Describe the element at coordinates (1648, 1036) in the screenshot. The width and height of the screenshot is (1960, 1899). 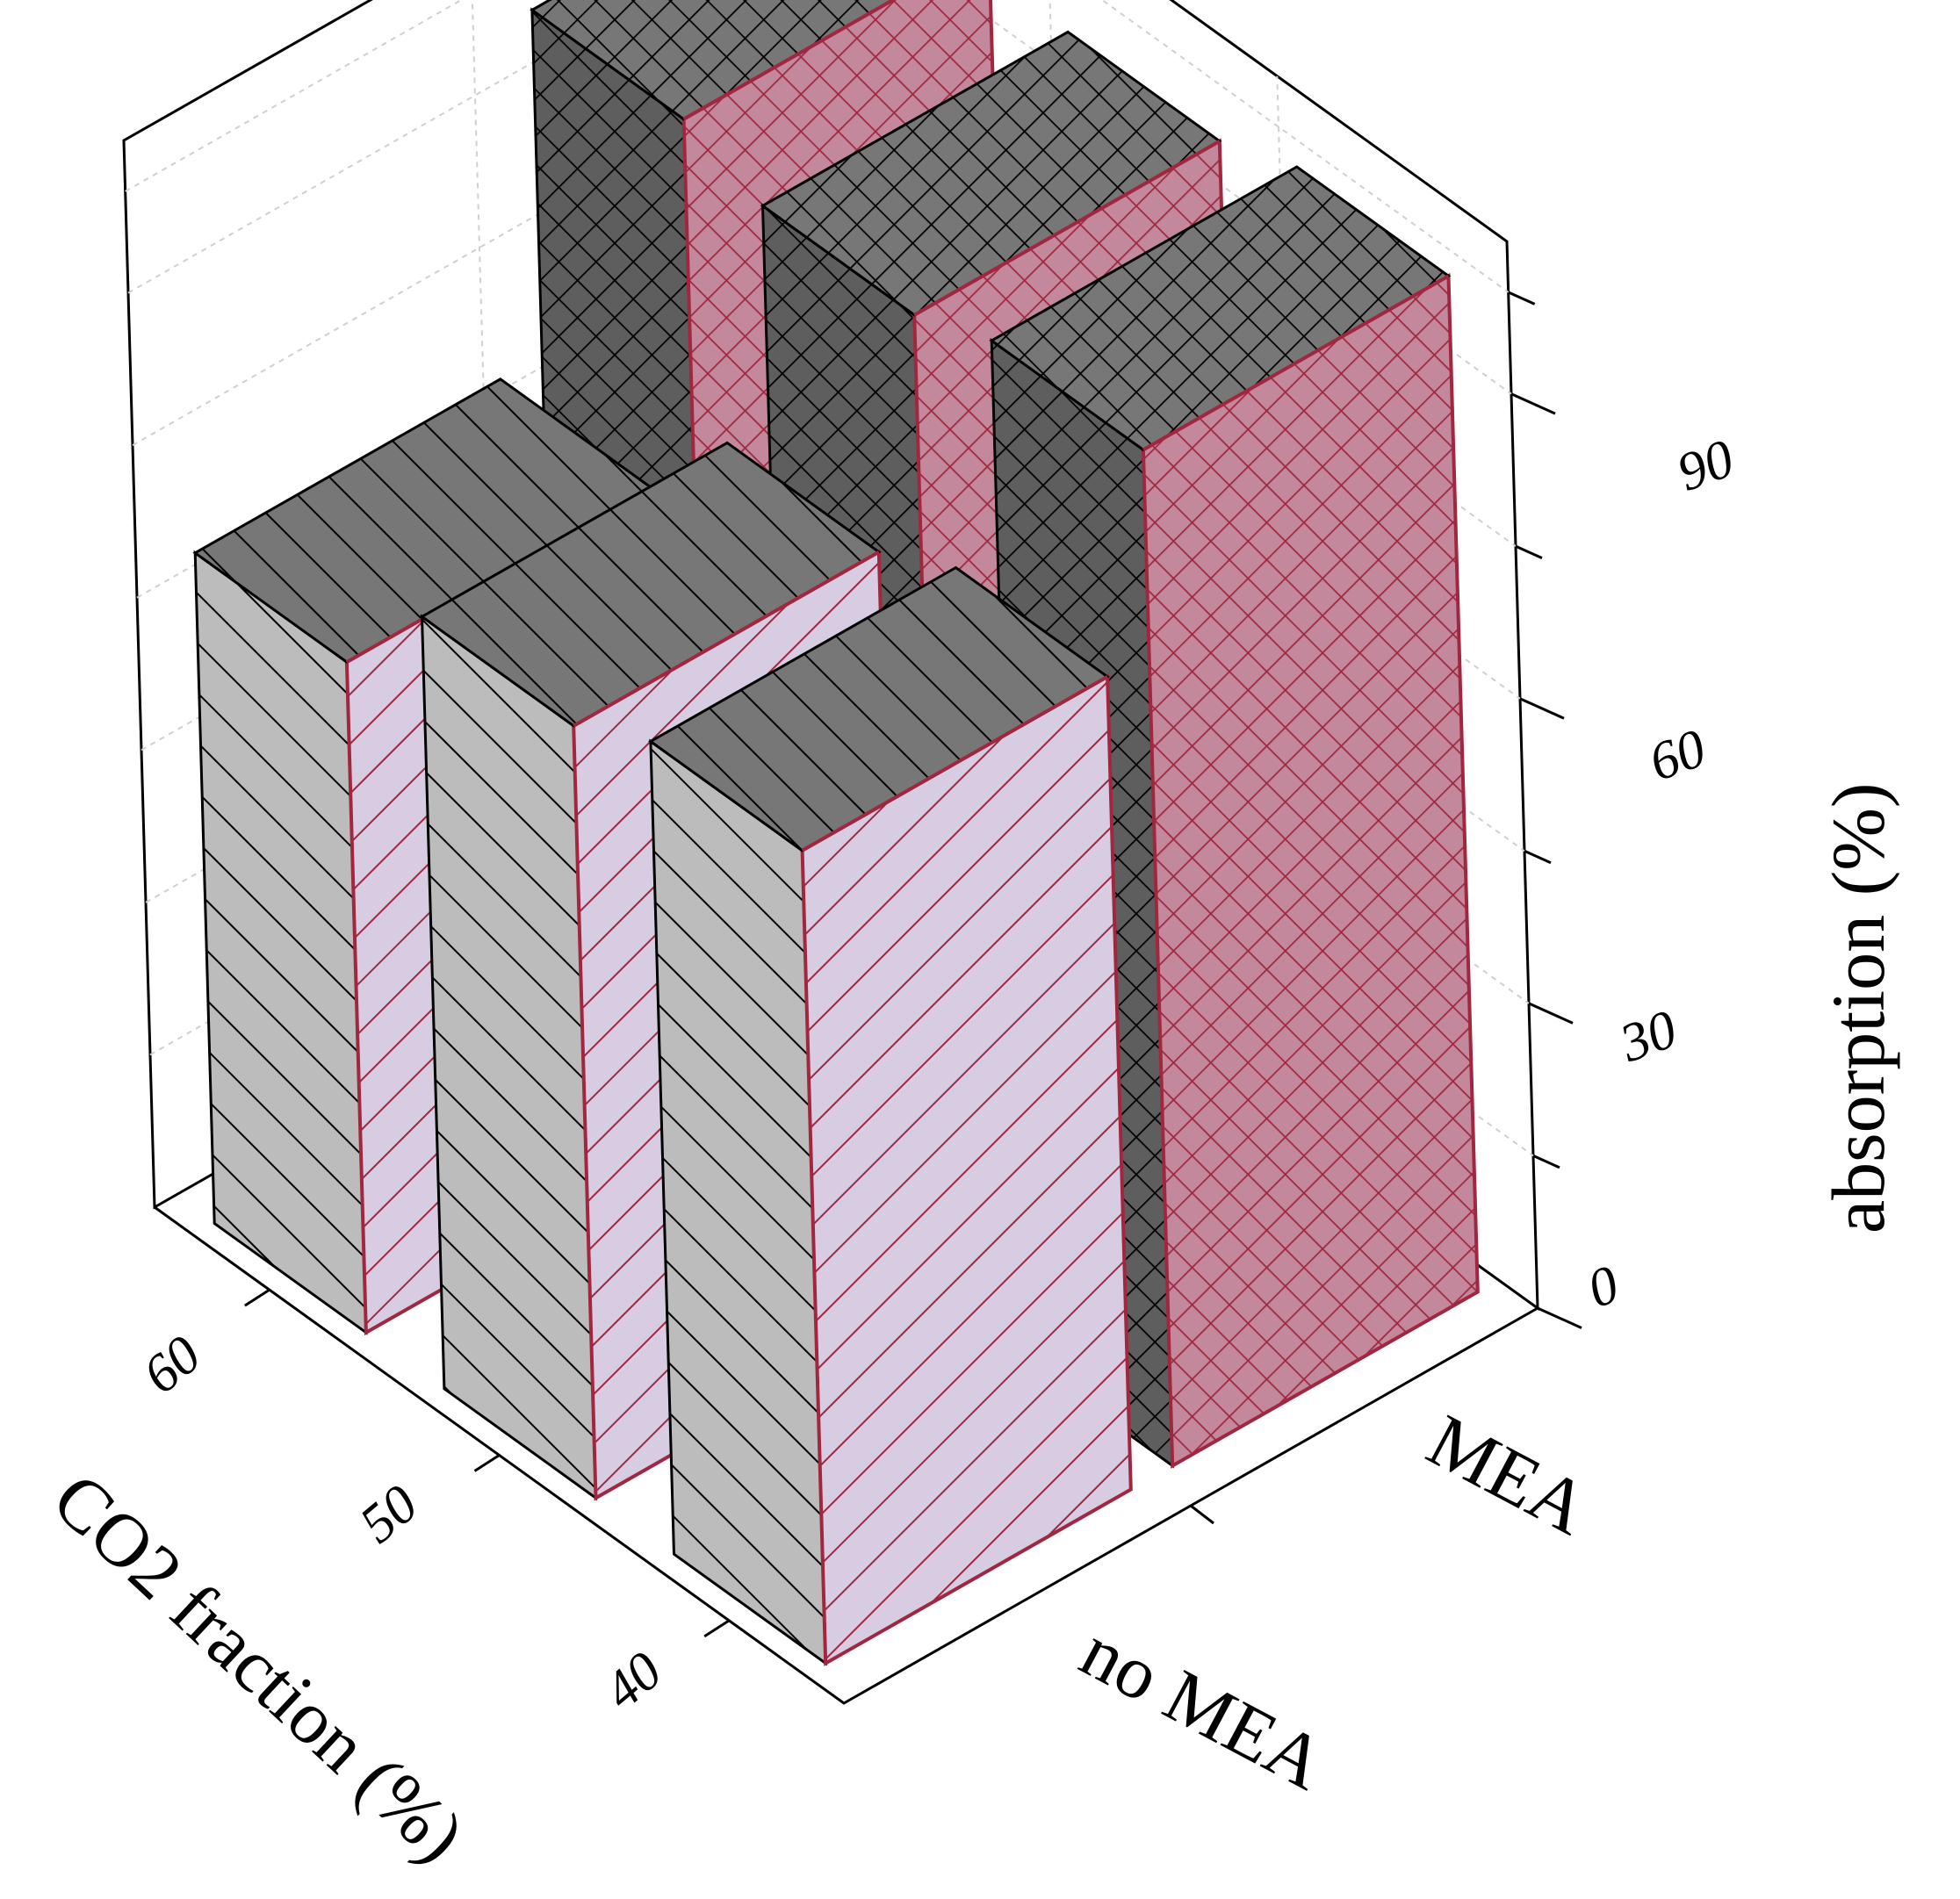
I see `z-tick-30: 30` at that location.